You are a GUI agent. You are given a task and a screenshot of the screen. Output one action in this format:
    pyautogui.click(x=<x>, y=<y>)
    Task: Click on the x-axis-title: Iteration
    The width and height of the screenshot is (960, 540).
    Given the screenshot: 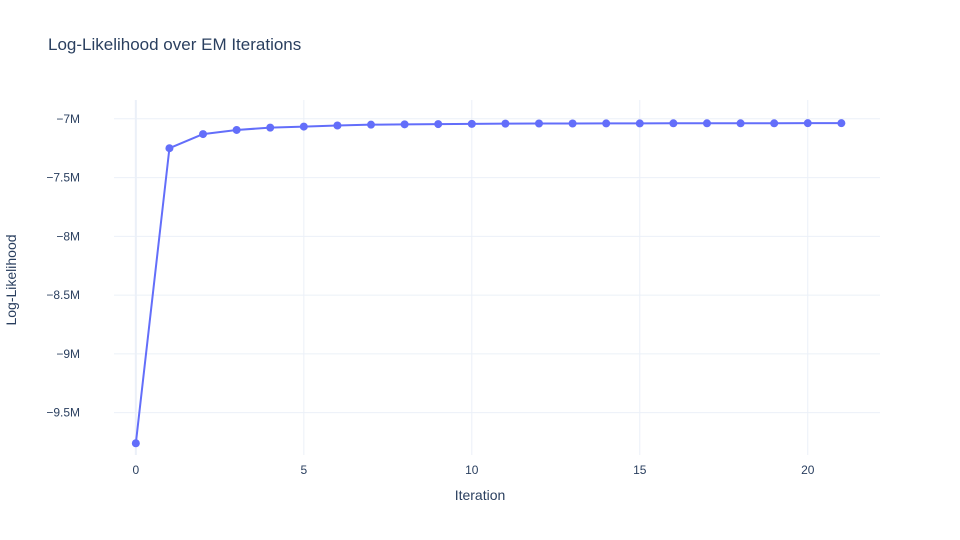 What is the action you would take?
    pyautogui.click(x=480, y=495)
    